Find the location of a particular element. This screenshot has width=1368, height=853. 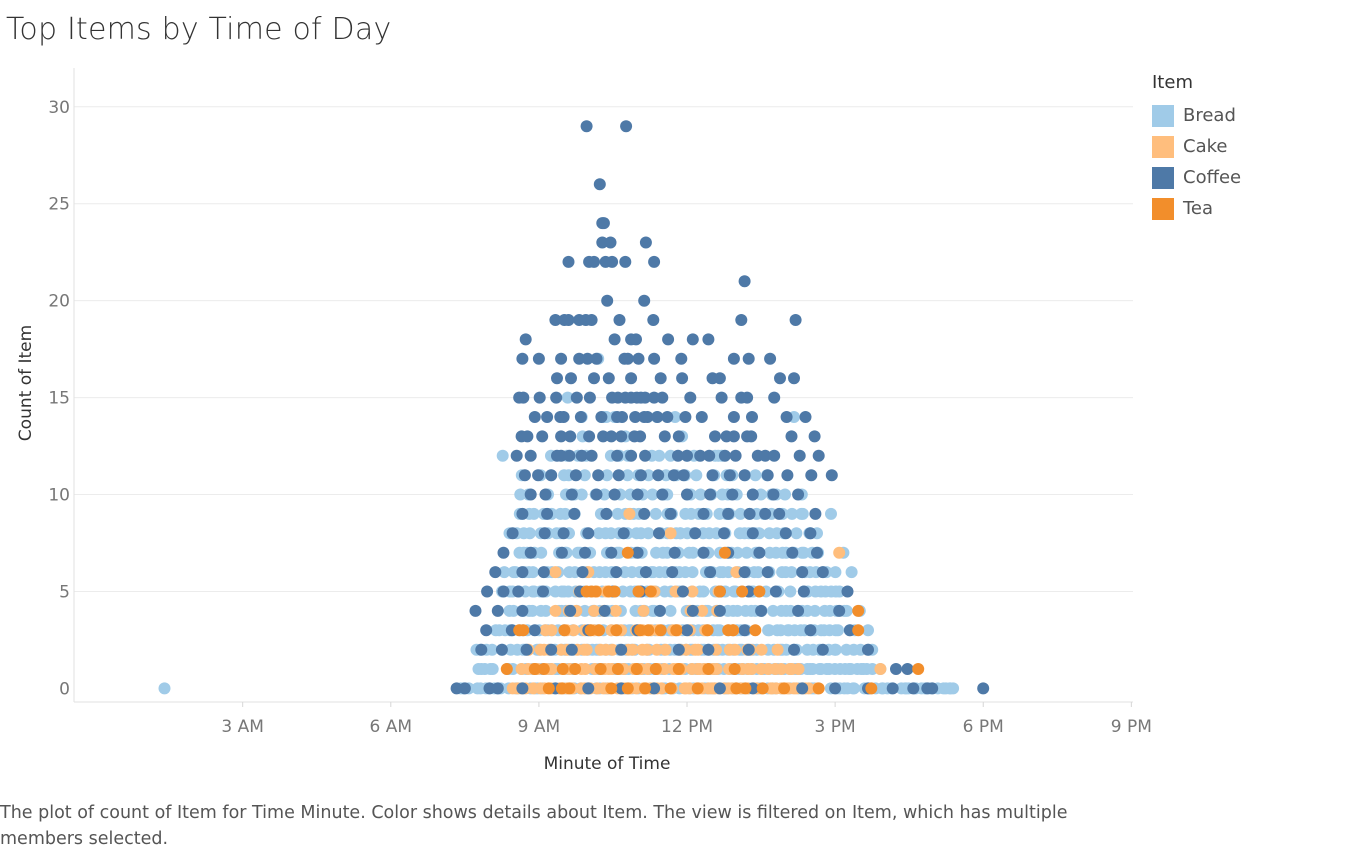

legend-item-cake: Cake is located at coordinates (1196, 146).